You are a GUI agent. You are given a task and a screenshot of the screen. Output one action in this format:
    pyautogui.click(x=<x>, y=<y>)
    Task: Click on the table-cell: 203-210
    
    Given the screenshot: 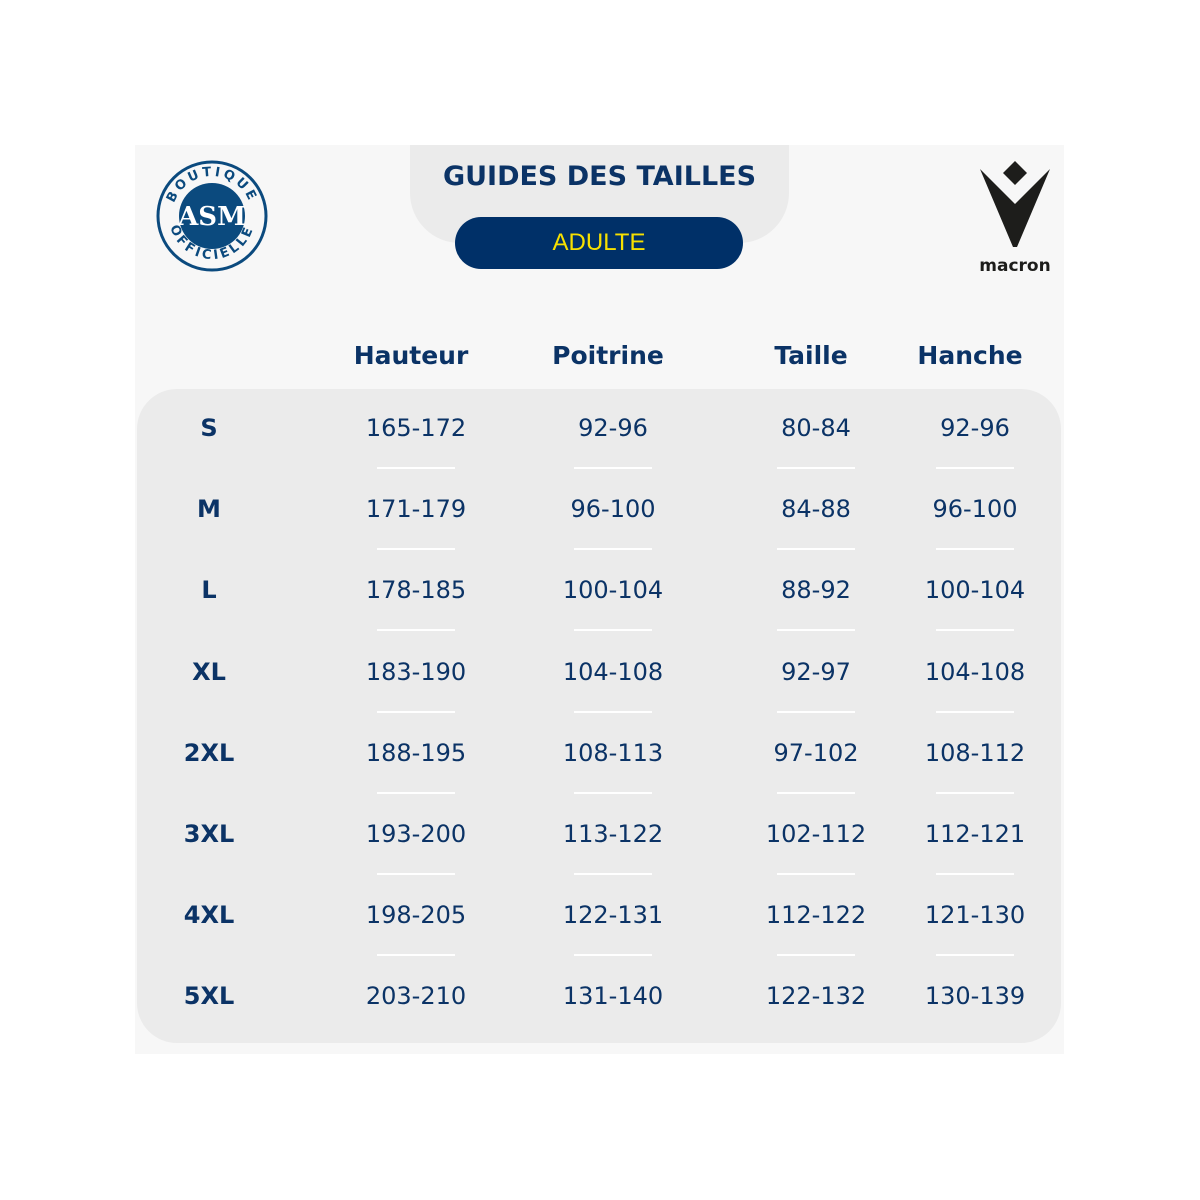 What is the action you would take?
    pyautogui.click(x=416, y=996)
    